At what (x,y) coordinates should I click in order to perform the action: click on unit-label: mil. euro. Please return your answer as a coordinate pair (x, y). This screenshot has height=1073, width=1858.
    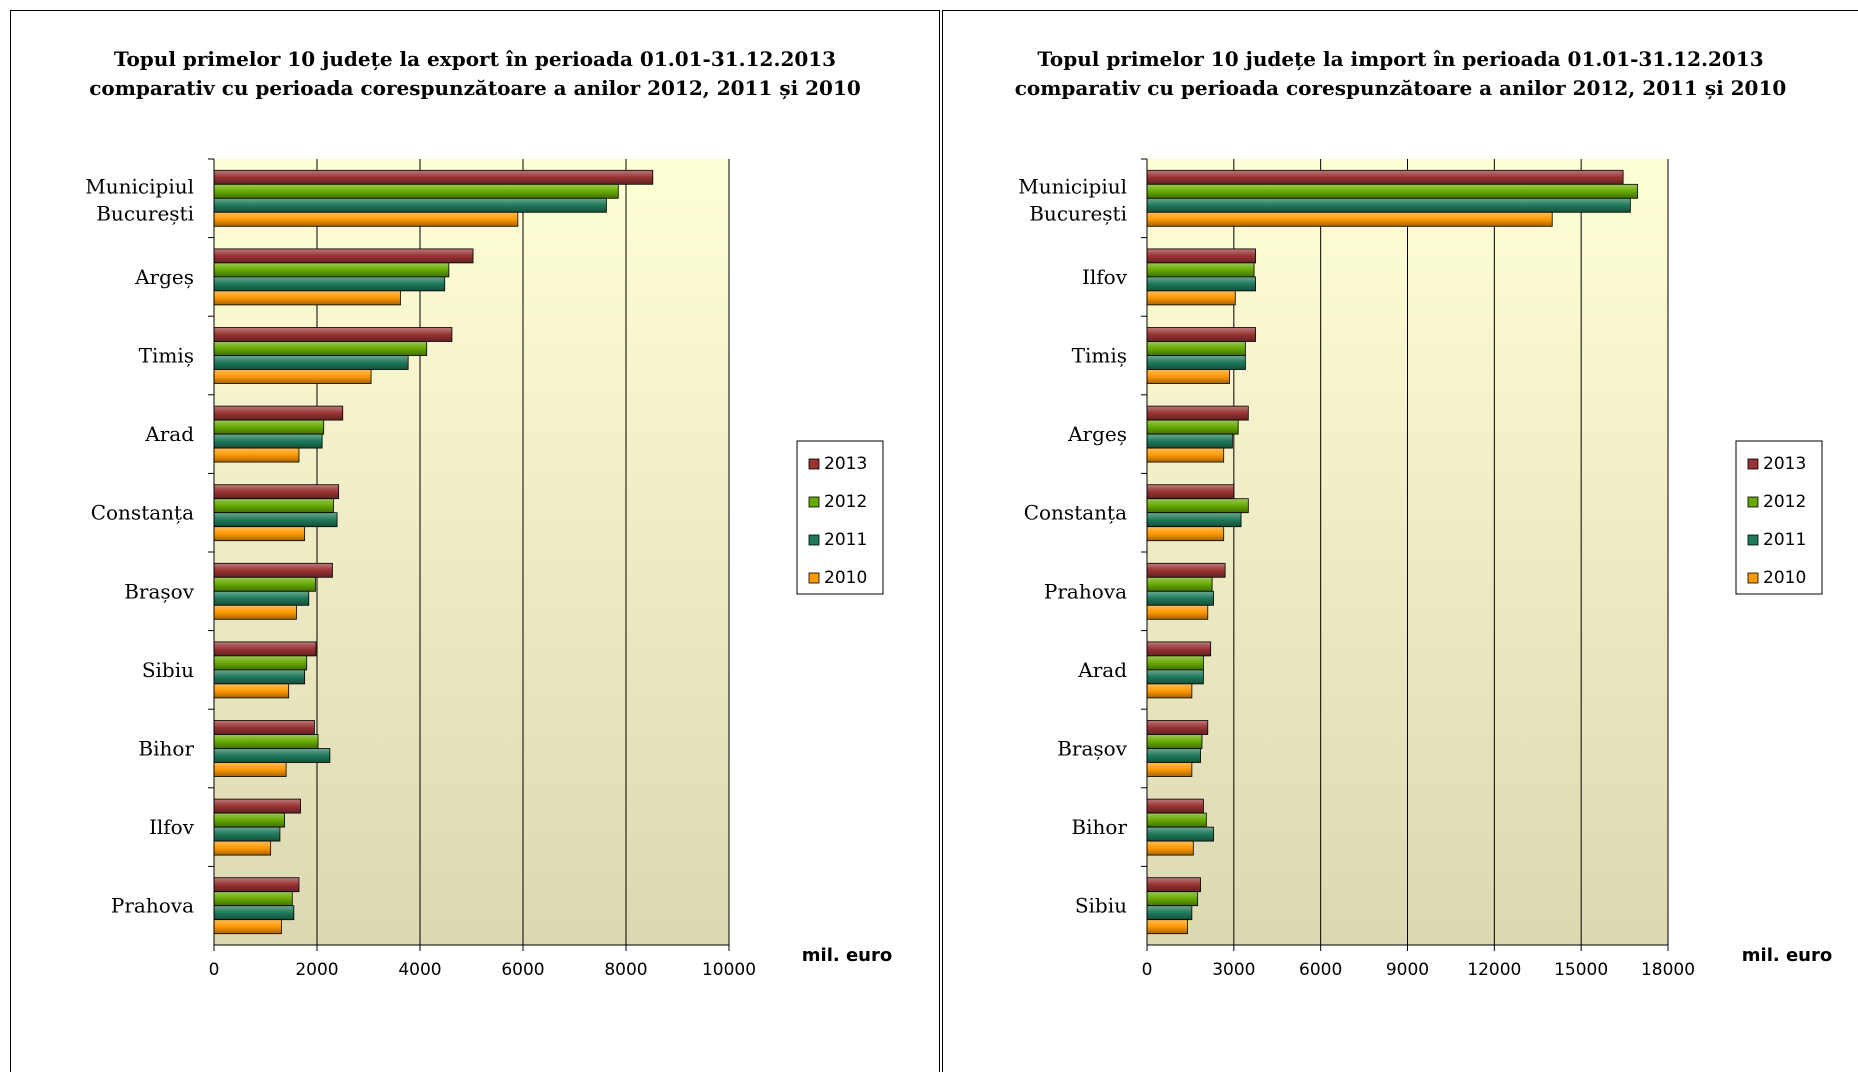
    Looking at the image, I should click on (1787, 955).